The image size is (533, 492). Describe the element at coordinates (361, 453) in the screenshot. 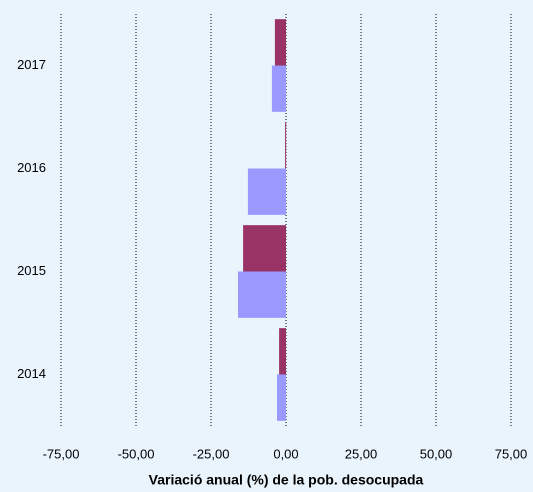

I see `x-tick-label: 25,00` at that location.